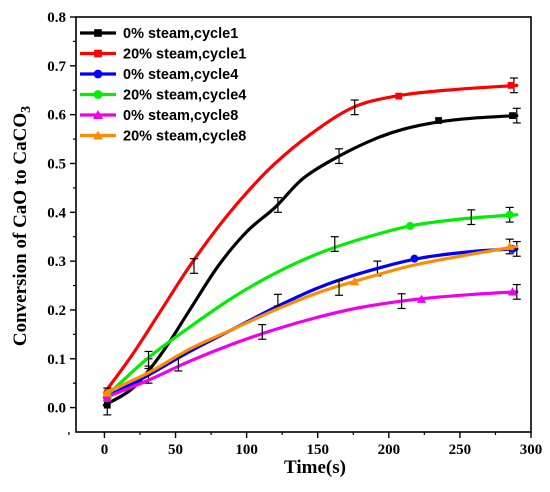 This screenshot has height=492, width=550. Describe the element at coordinates (180, 75) in the screenshot. I see `legend-label: 0% steam,cycle4` at that location.